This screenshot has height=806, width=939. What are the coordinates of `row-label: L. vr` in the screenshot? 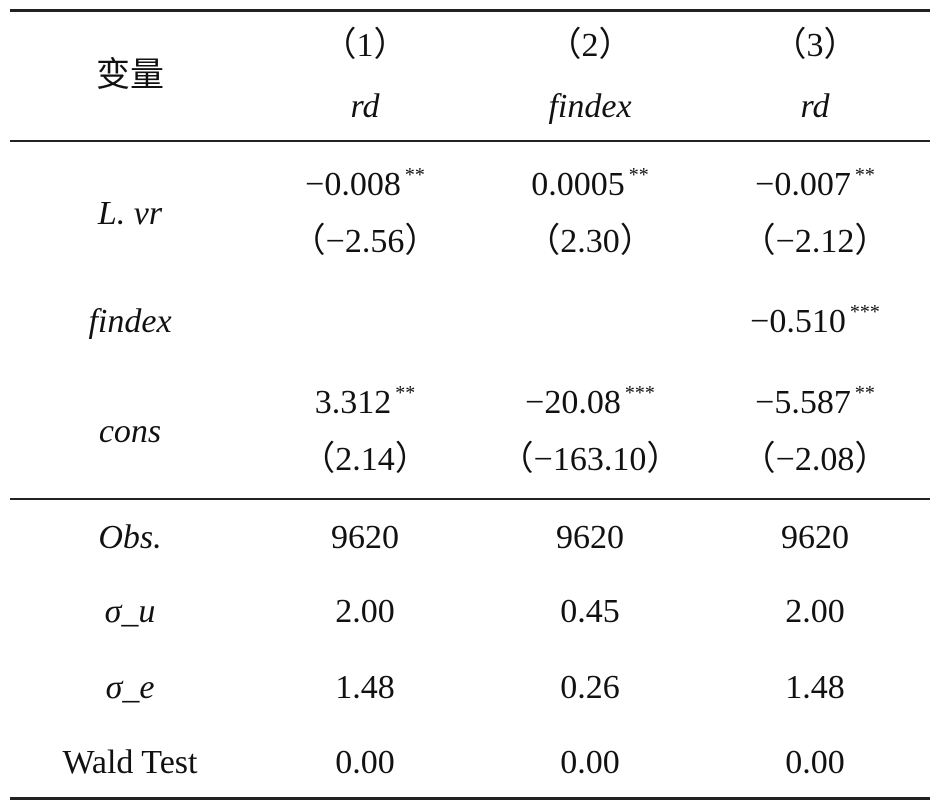 It's located at (130, 213).